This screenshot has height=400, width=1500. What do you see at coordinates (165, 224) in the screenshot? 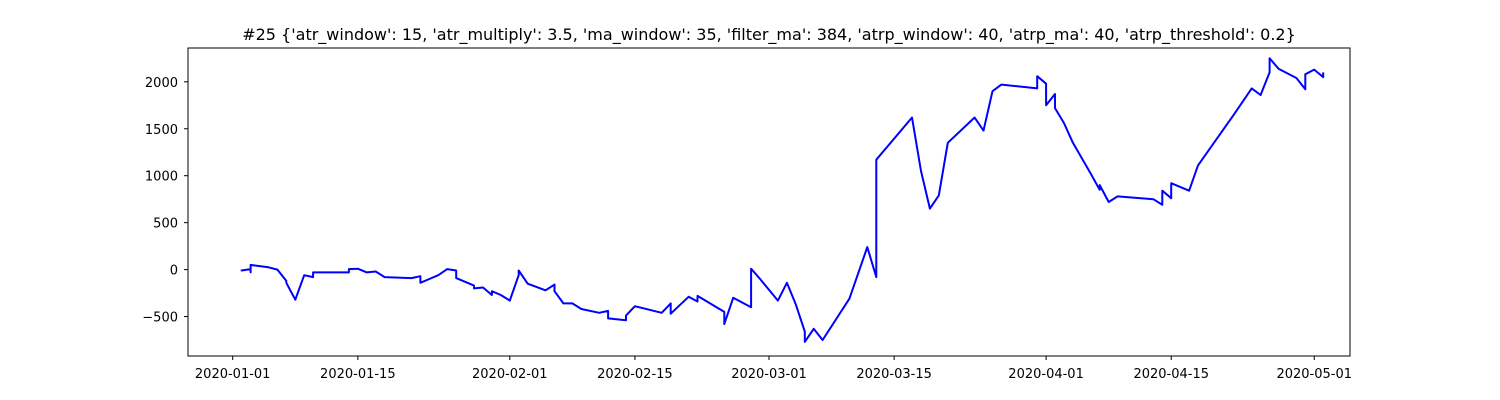
I see `y-tick-label: 500` at bounding box center [165, 224].